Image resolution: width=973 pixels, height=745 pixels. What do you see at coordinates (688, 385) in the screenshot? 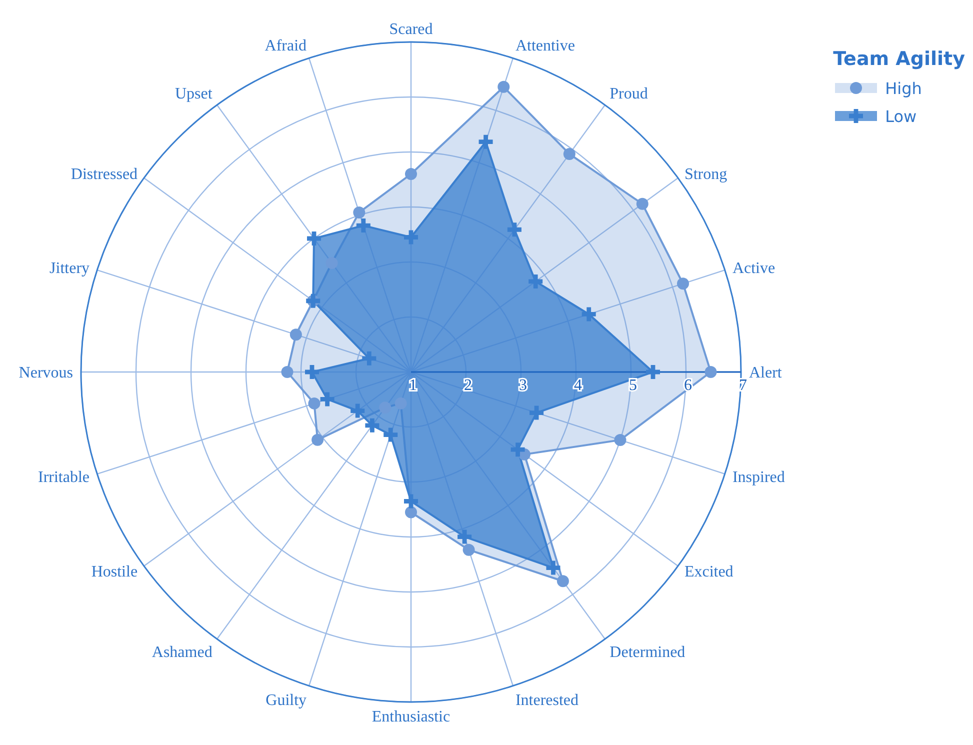
I see `y-tick-label: 6` at bounding box center [688, 385].